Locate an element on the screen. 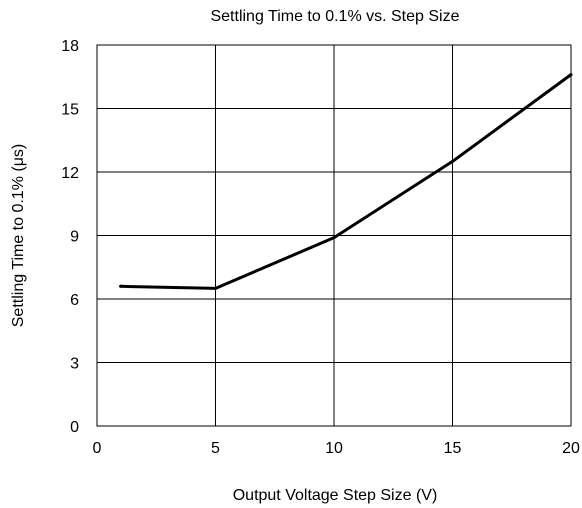 The width and height of the screenshot is (582, 508). x-tick-label: 15 is located at coordinates (453, 448).